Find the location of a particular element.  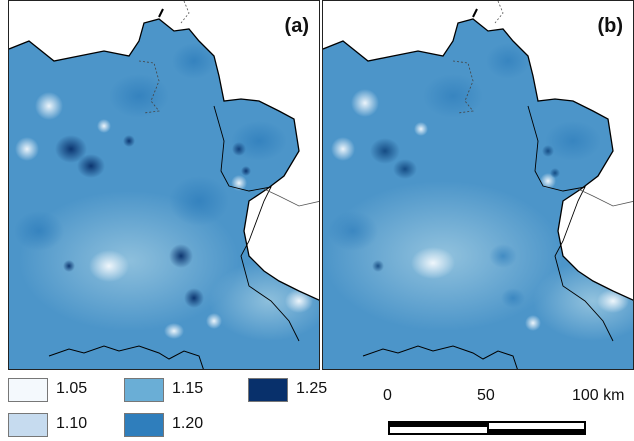

scale-tick-0: 0 is located at coordinates (387, 395).